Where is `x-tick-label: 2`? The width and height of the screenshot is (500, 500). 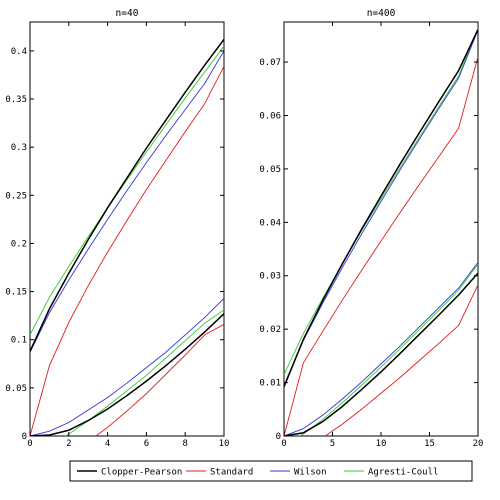
x-tick-label: 2 is located at coordinates (68, 444).